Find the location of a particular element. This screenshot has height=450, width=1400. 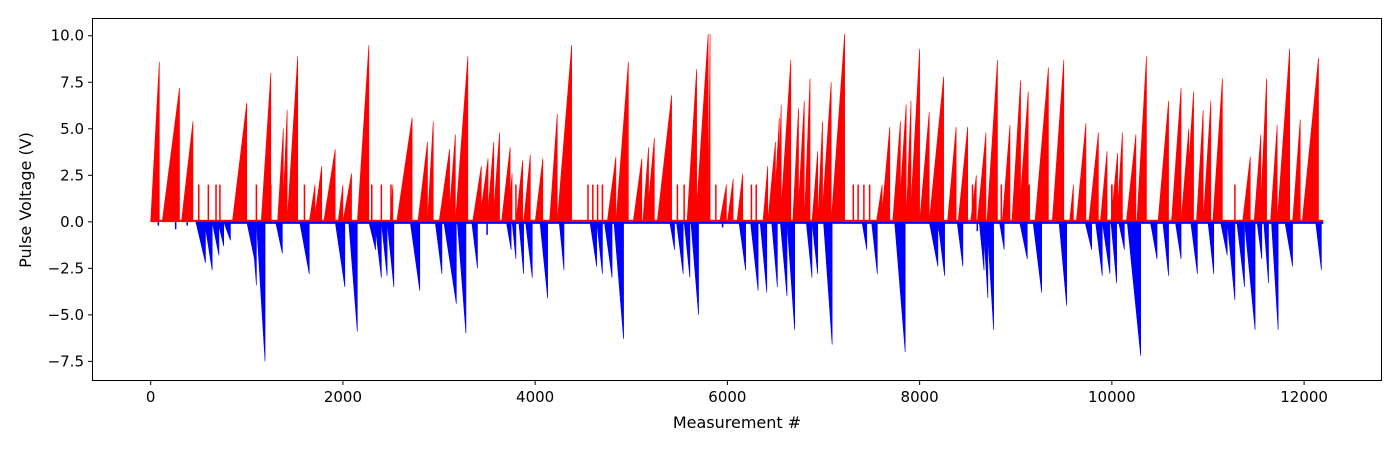

y-axis-title: Pulse Voltage (V) is located at coordinates (25, 200).